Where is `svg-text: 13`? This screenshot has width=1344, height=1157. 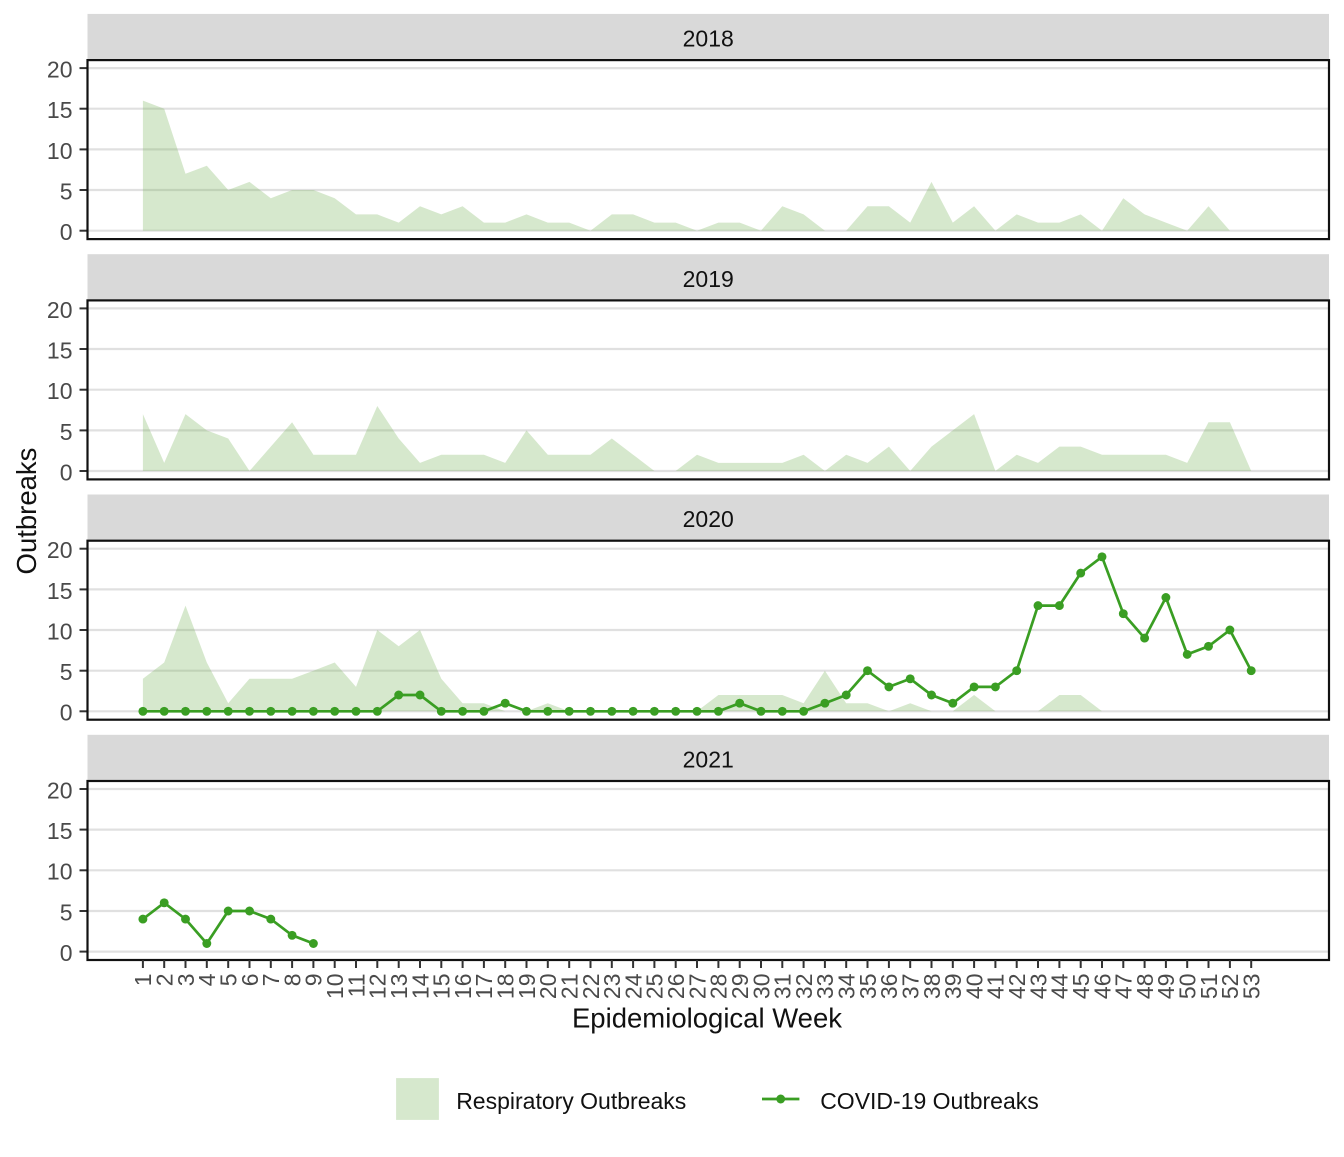 svg-text: 13 is located at coordinates (399, 987).